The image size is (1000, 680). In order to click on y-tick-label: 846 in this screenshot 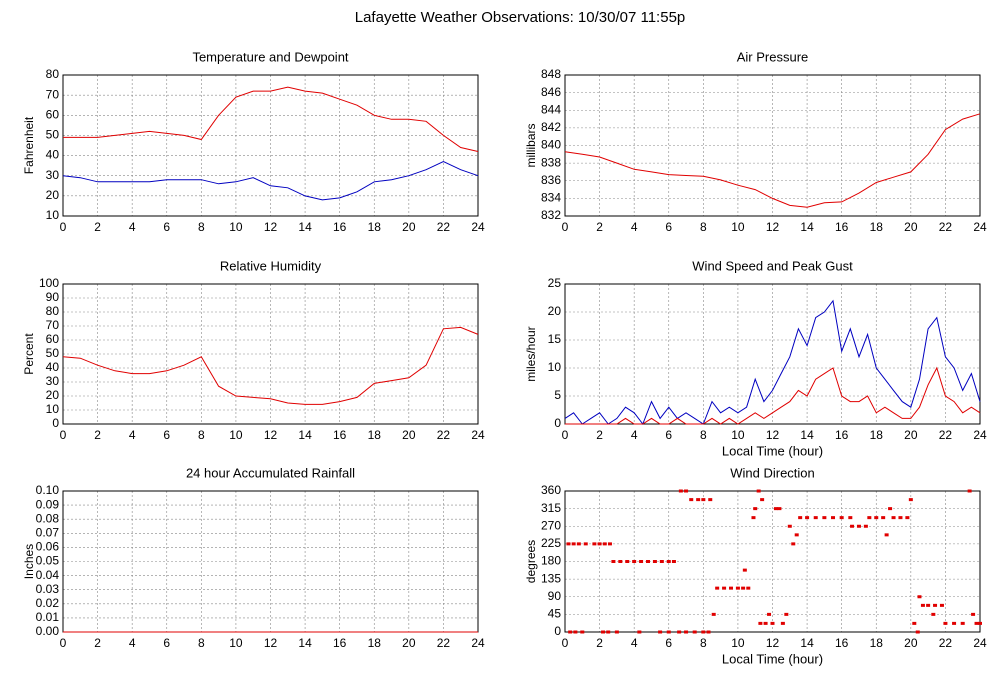, I will do `click(551, 92)`.